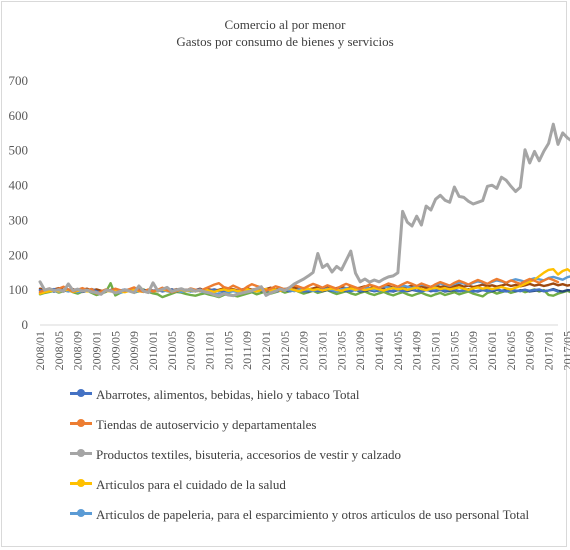  I want to click on x-tick-label: 2010/09, so click(191, 350).